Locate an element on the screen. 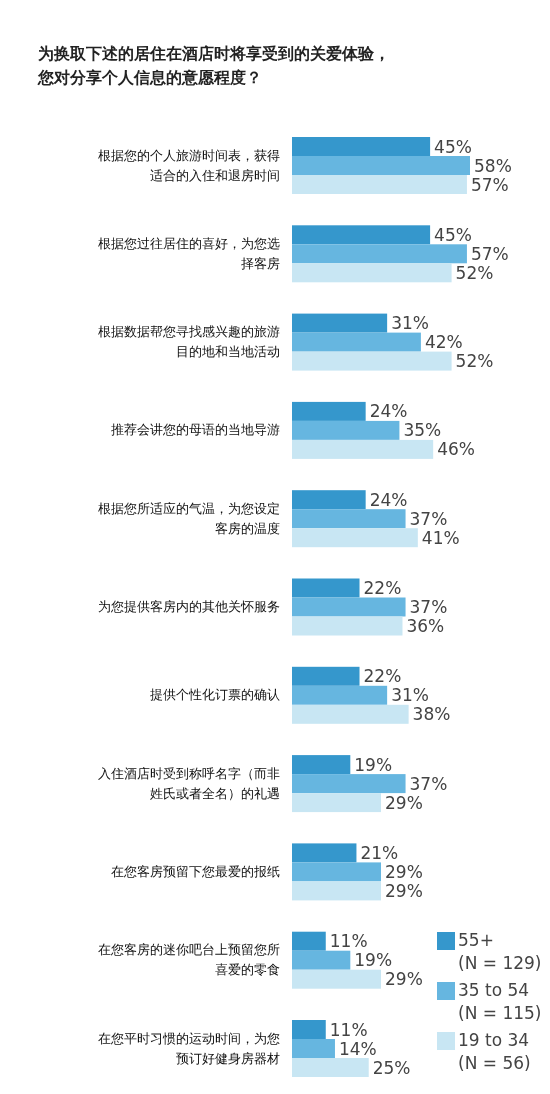 The width and height of the screenshot is (550, 1094). y-tick-label: 提供个性化订票的确认 is located at coordinates (214, 695).